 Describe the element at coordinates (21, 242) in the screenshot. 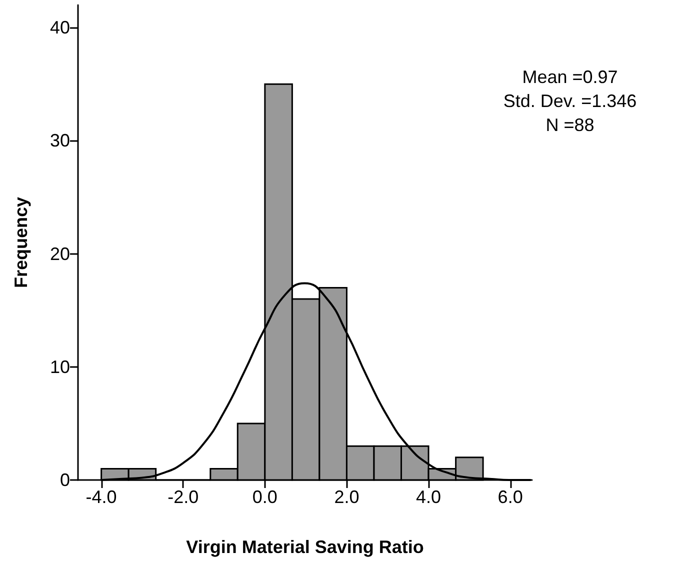

I see `y-axis-title: Frequency` at that location.